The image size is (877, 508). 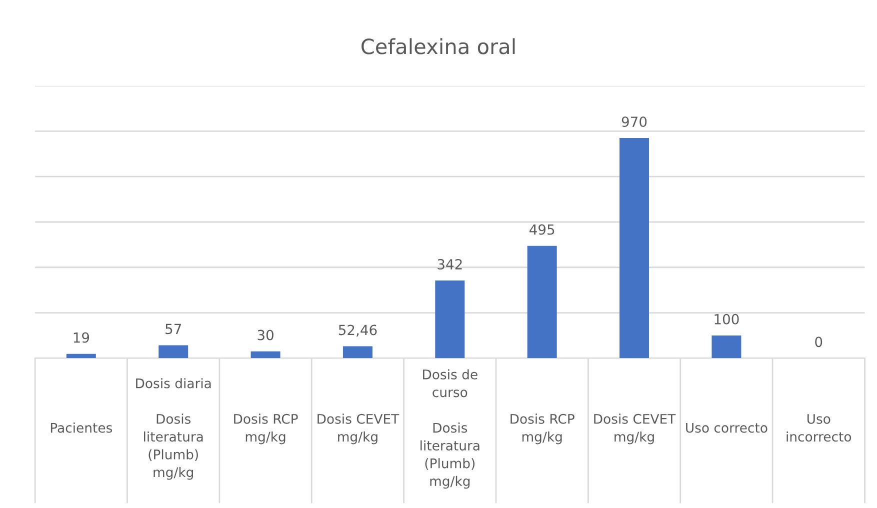 I want to click on category-label: Dosis diaria Dosis literatura (Plumb) mg/kg, so click(x=173, y=429).